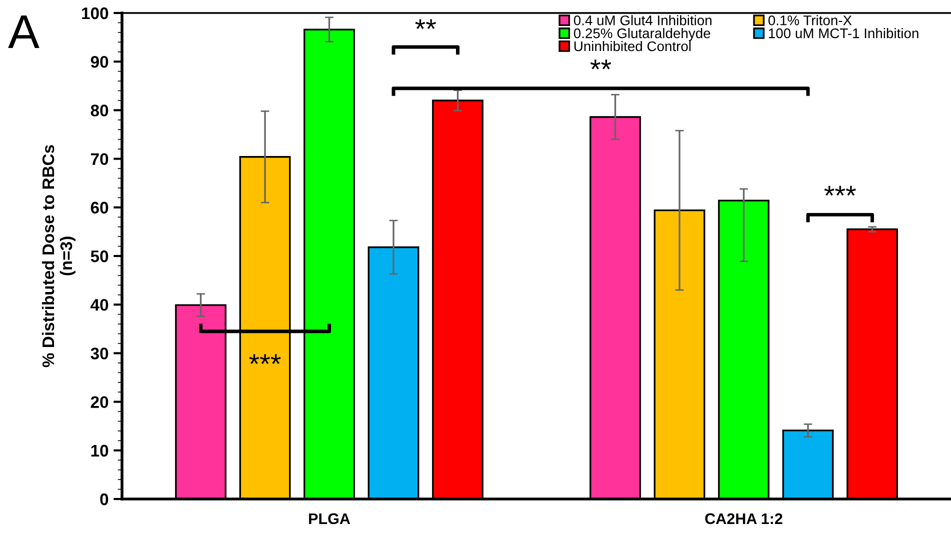 This screenshot has width=951, height=541. Describe the element at coordinates (95, 13) in the screenshot. I see `y-tick-label: 100` at that location.